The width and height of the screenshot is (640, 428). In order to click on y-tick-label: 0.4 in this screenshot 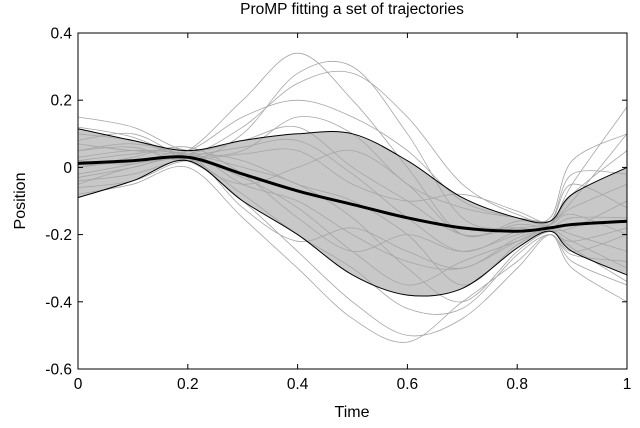, I will do `click(61, 34)`.